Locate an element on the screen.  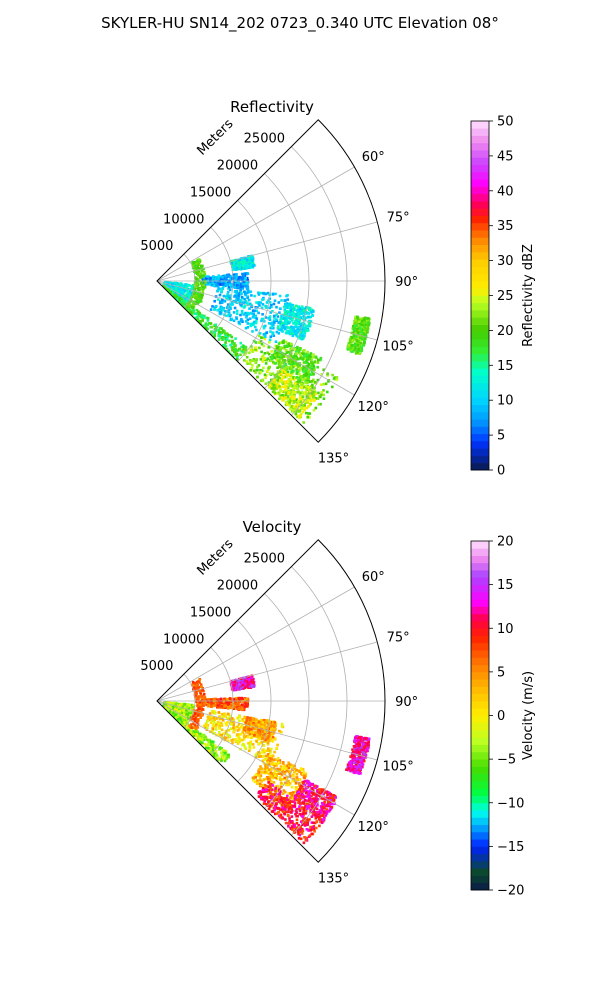
colorbar-tick-label: 35 is located at coordinates (505, 226).